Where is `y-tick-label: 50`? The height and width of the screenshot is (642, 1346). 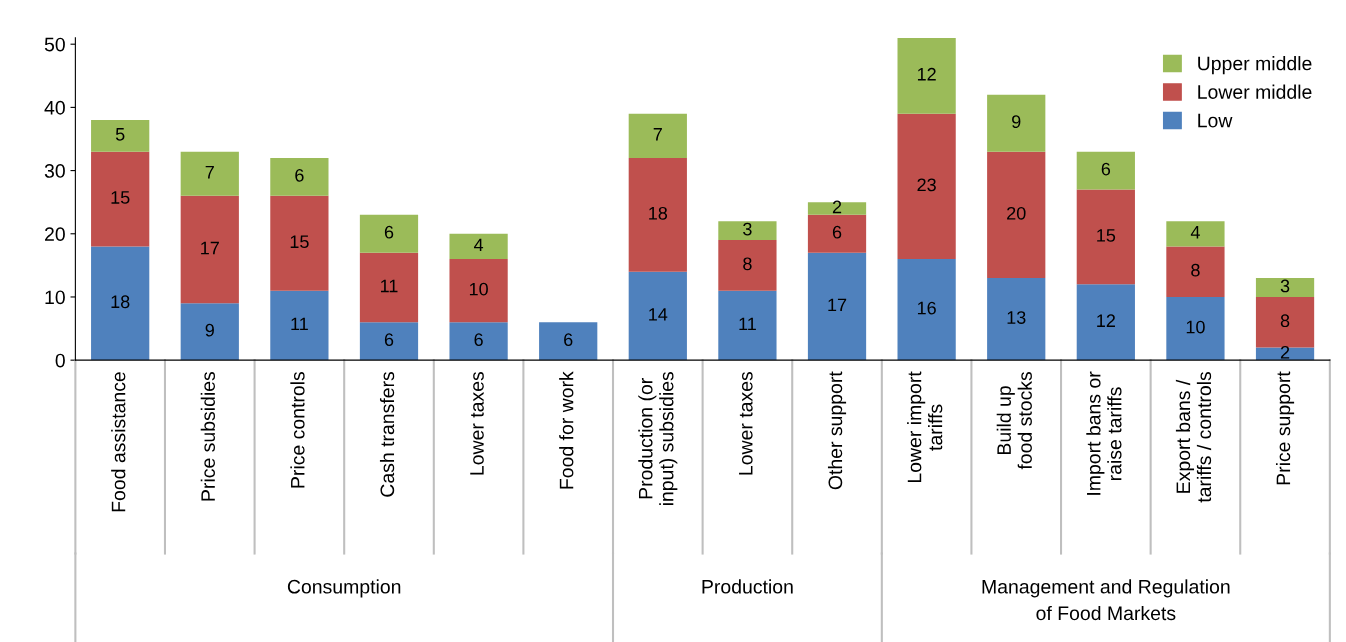
y-tick-label: 50 is located at coordinates (54, 44).